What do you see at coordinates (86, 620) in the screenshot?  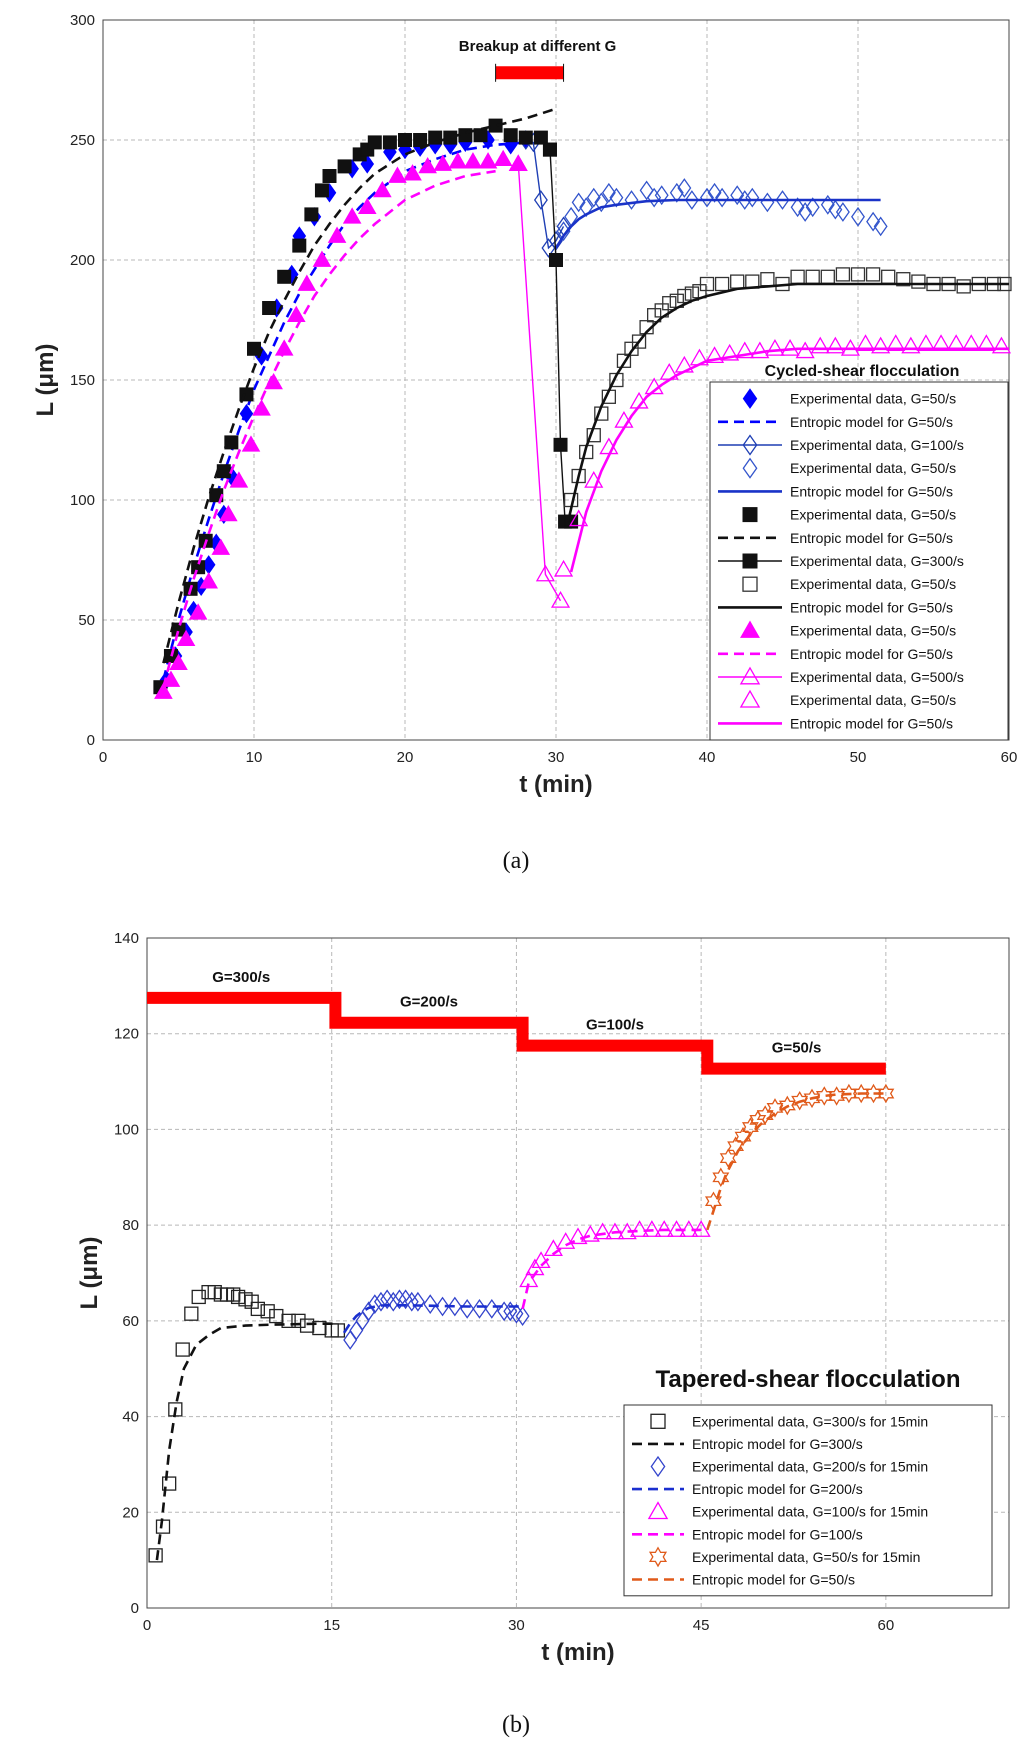 I see `y-tick-label: 50` at bounding box center [86, 620].